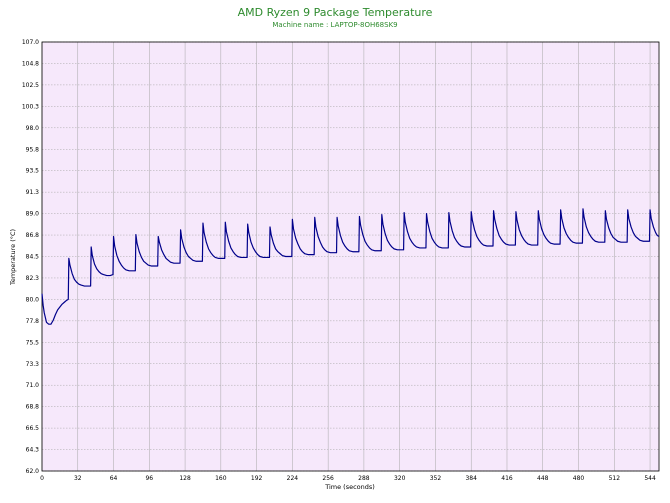  What do you see at coordinates (334, 25) in the screenshot?
I see `chart-subtitle: Machine name : LAPTOP-8OH68SK9` at bounding box center [334, 25].